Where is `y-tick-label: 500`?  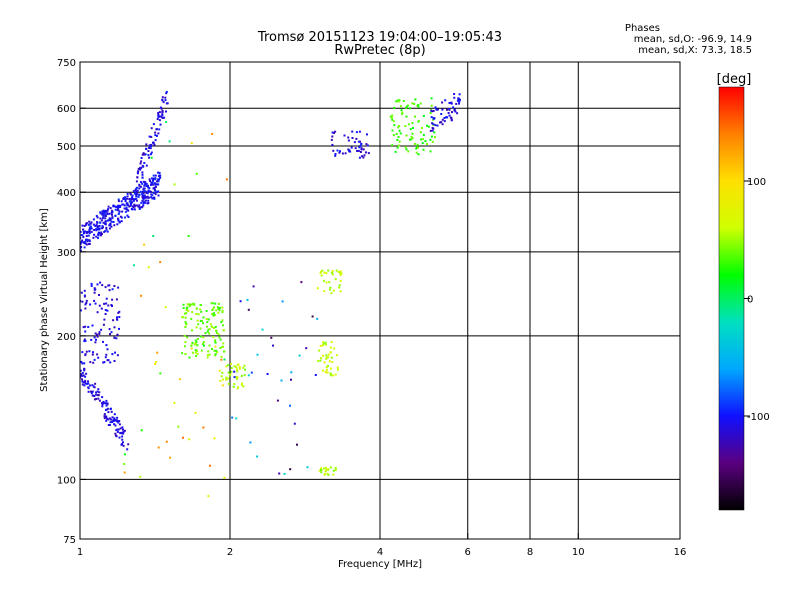 y-tick-label: 500 is located at coordinates (66, 147).